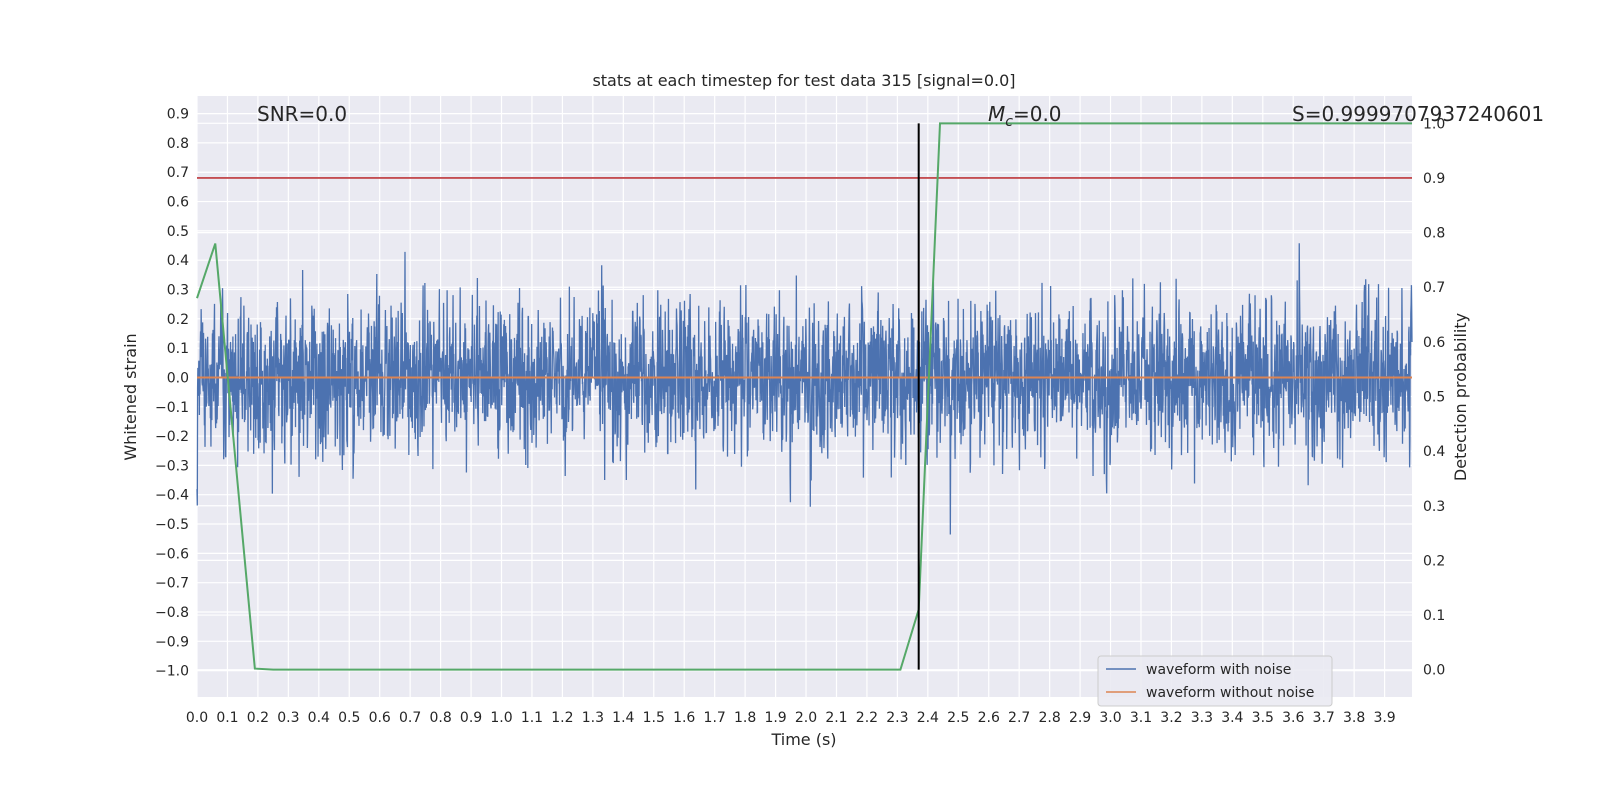 Image resolution: width=1600 pixels, height=800 pixels. Describe the element at coordinates (1218, 670) in the screenshot. I see `legend-label-with-noise: waveform with noise` at that location.